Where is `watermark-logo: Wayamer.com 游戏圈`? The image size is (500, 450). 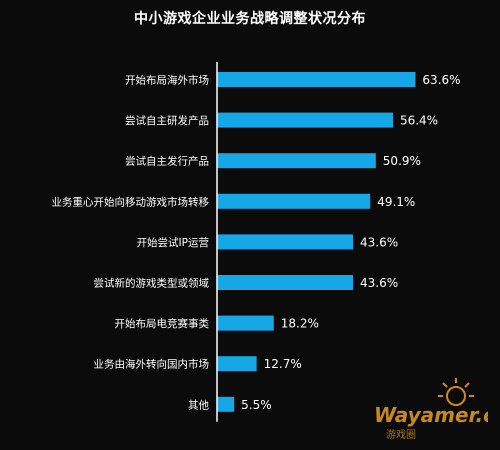
watermark-logo: Wayamer.com 游戏圈 is located at coordinates (431, 409).